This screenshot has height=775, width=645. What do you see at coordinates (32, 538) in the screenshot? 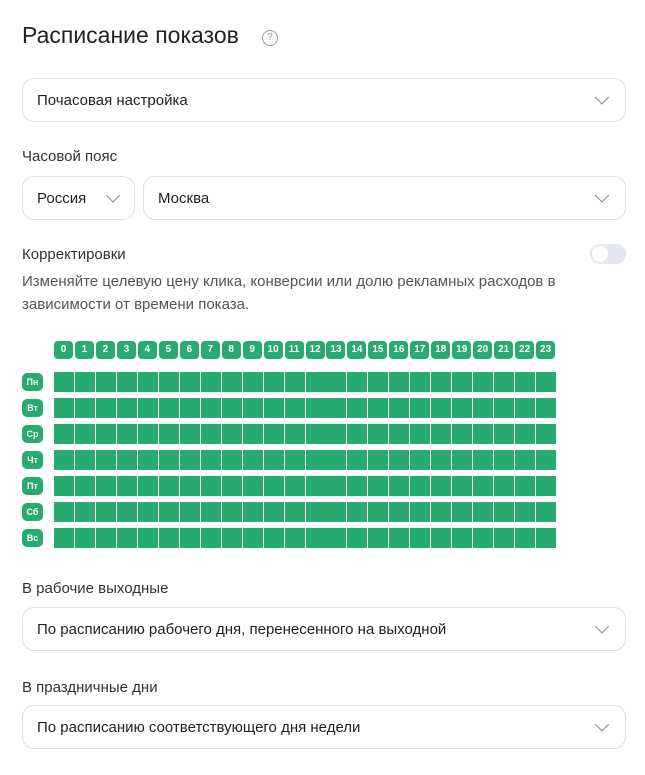
I see `day-label: Вс` at bounding box center [32, 538].